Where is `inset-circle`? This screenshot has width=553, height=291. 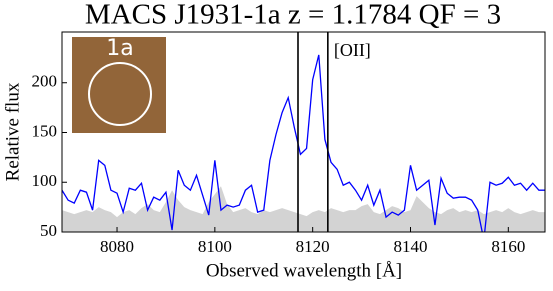 inset-circle is located at coordinates (120, 94).